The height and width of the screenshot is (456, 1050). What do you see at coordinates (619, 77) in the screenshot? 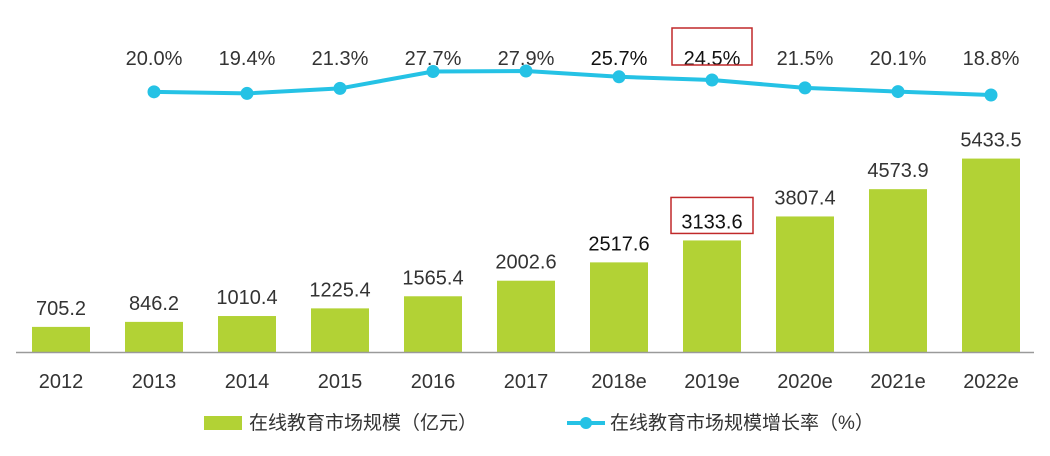
I see `rate-point-2018e` at bounding box center [619, 77].